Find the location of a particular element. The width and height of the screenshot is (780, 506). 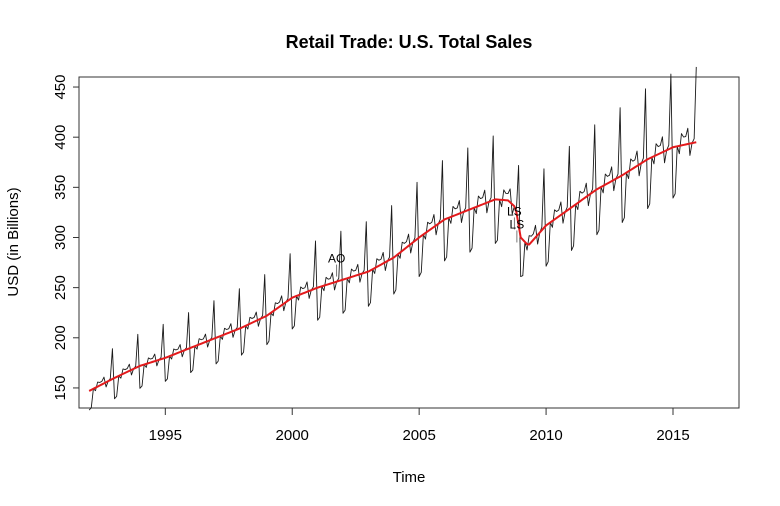

y-tick-label: 350 is located at coordinates (60, 187).